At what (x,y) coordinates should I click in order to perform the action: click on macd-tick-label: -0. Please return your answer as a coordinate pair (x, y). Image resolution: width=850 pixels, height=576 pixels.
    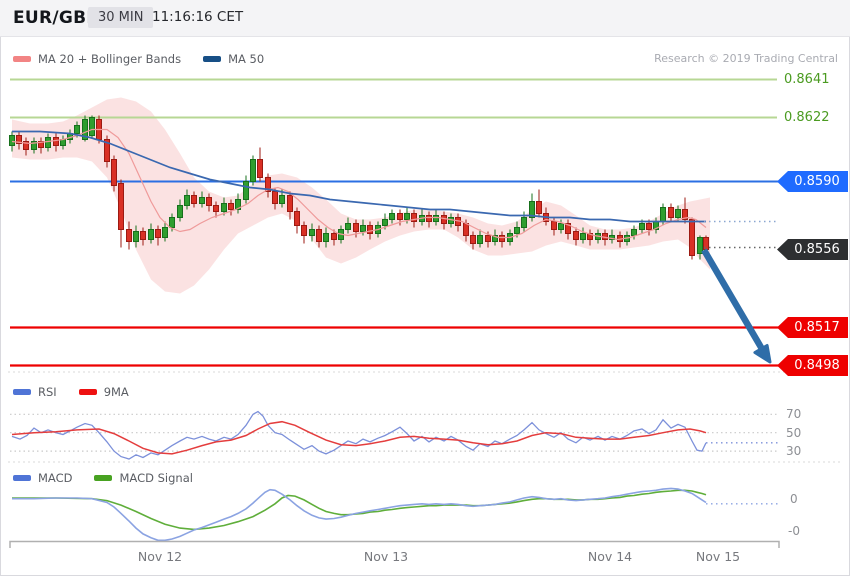
    Looking at the image, I should click on (794, 531).